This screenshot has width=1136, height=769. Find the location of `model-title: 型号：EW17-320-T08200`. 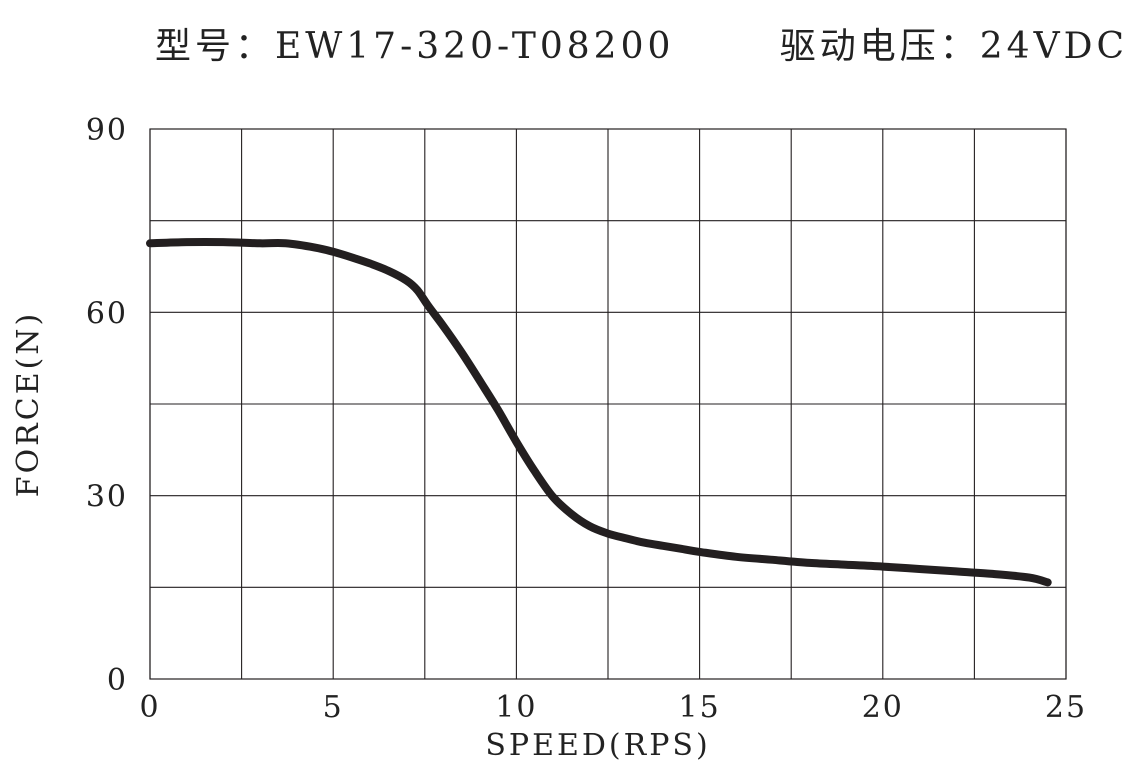

model-title: 型号：EW17-320-T08200 is located at coordinates (414, 46).